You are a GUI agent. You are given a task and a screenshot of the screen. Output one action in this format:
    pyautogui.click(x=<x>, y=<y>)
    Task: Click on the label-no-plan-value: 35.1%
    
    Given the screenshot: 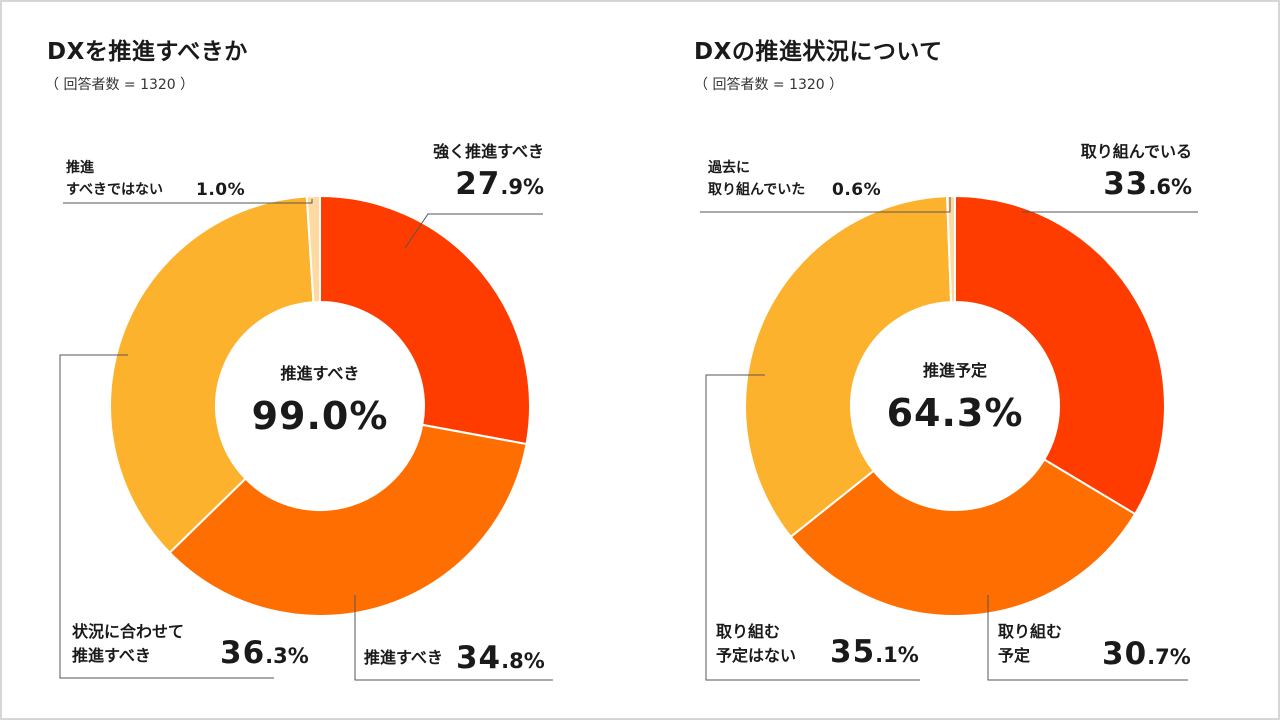 What is the action you would take?
    pyautogui.click(x=874, y=652)
    